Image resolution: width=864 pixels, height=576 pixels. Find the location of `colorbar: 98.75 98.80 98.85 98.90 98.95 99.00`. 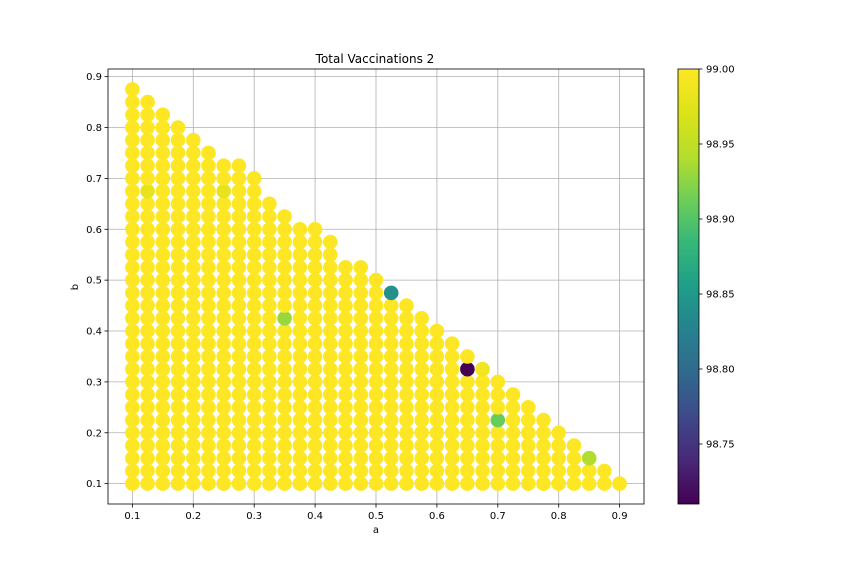

colorbar: 98.75 98.80 98.85 98.90 98.95 99.00 is located at coordinates (706, 285).